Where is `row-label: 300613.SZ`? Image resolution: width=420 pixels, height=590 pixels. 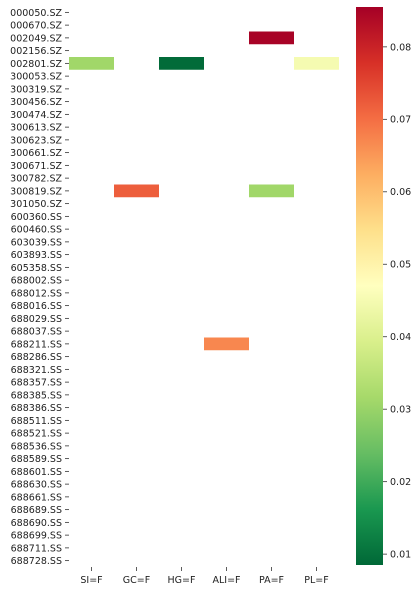 row-label: 300613.SZ is located at coordinates (36, 128).